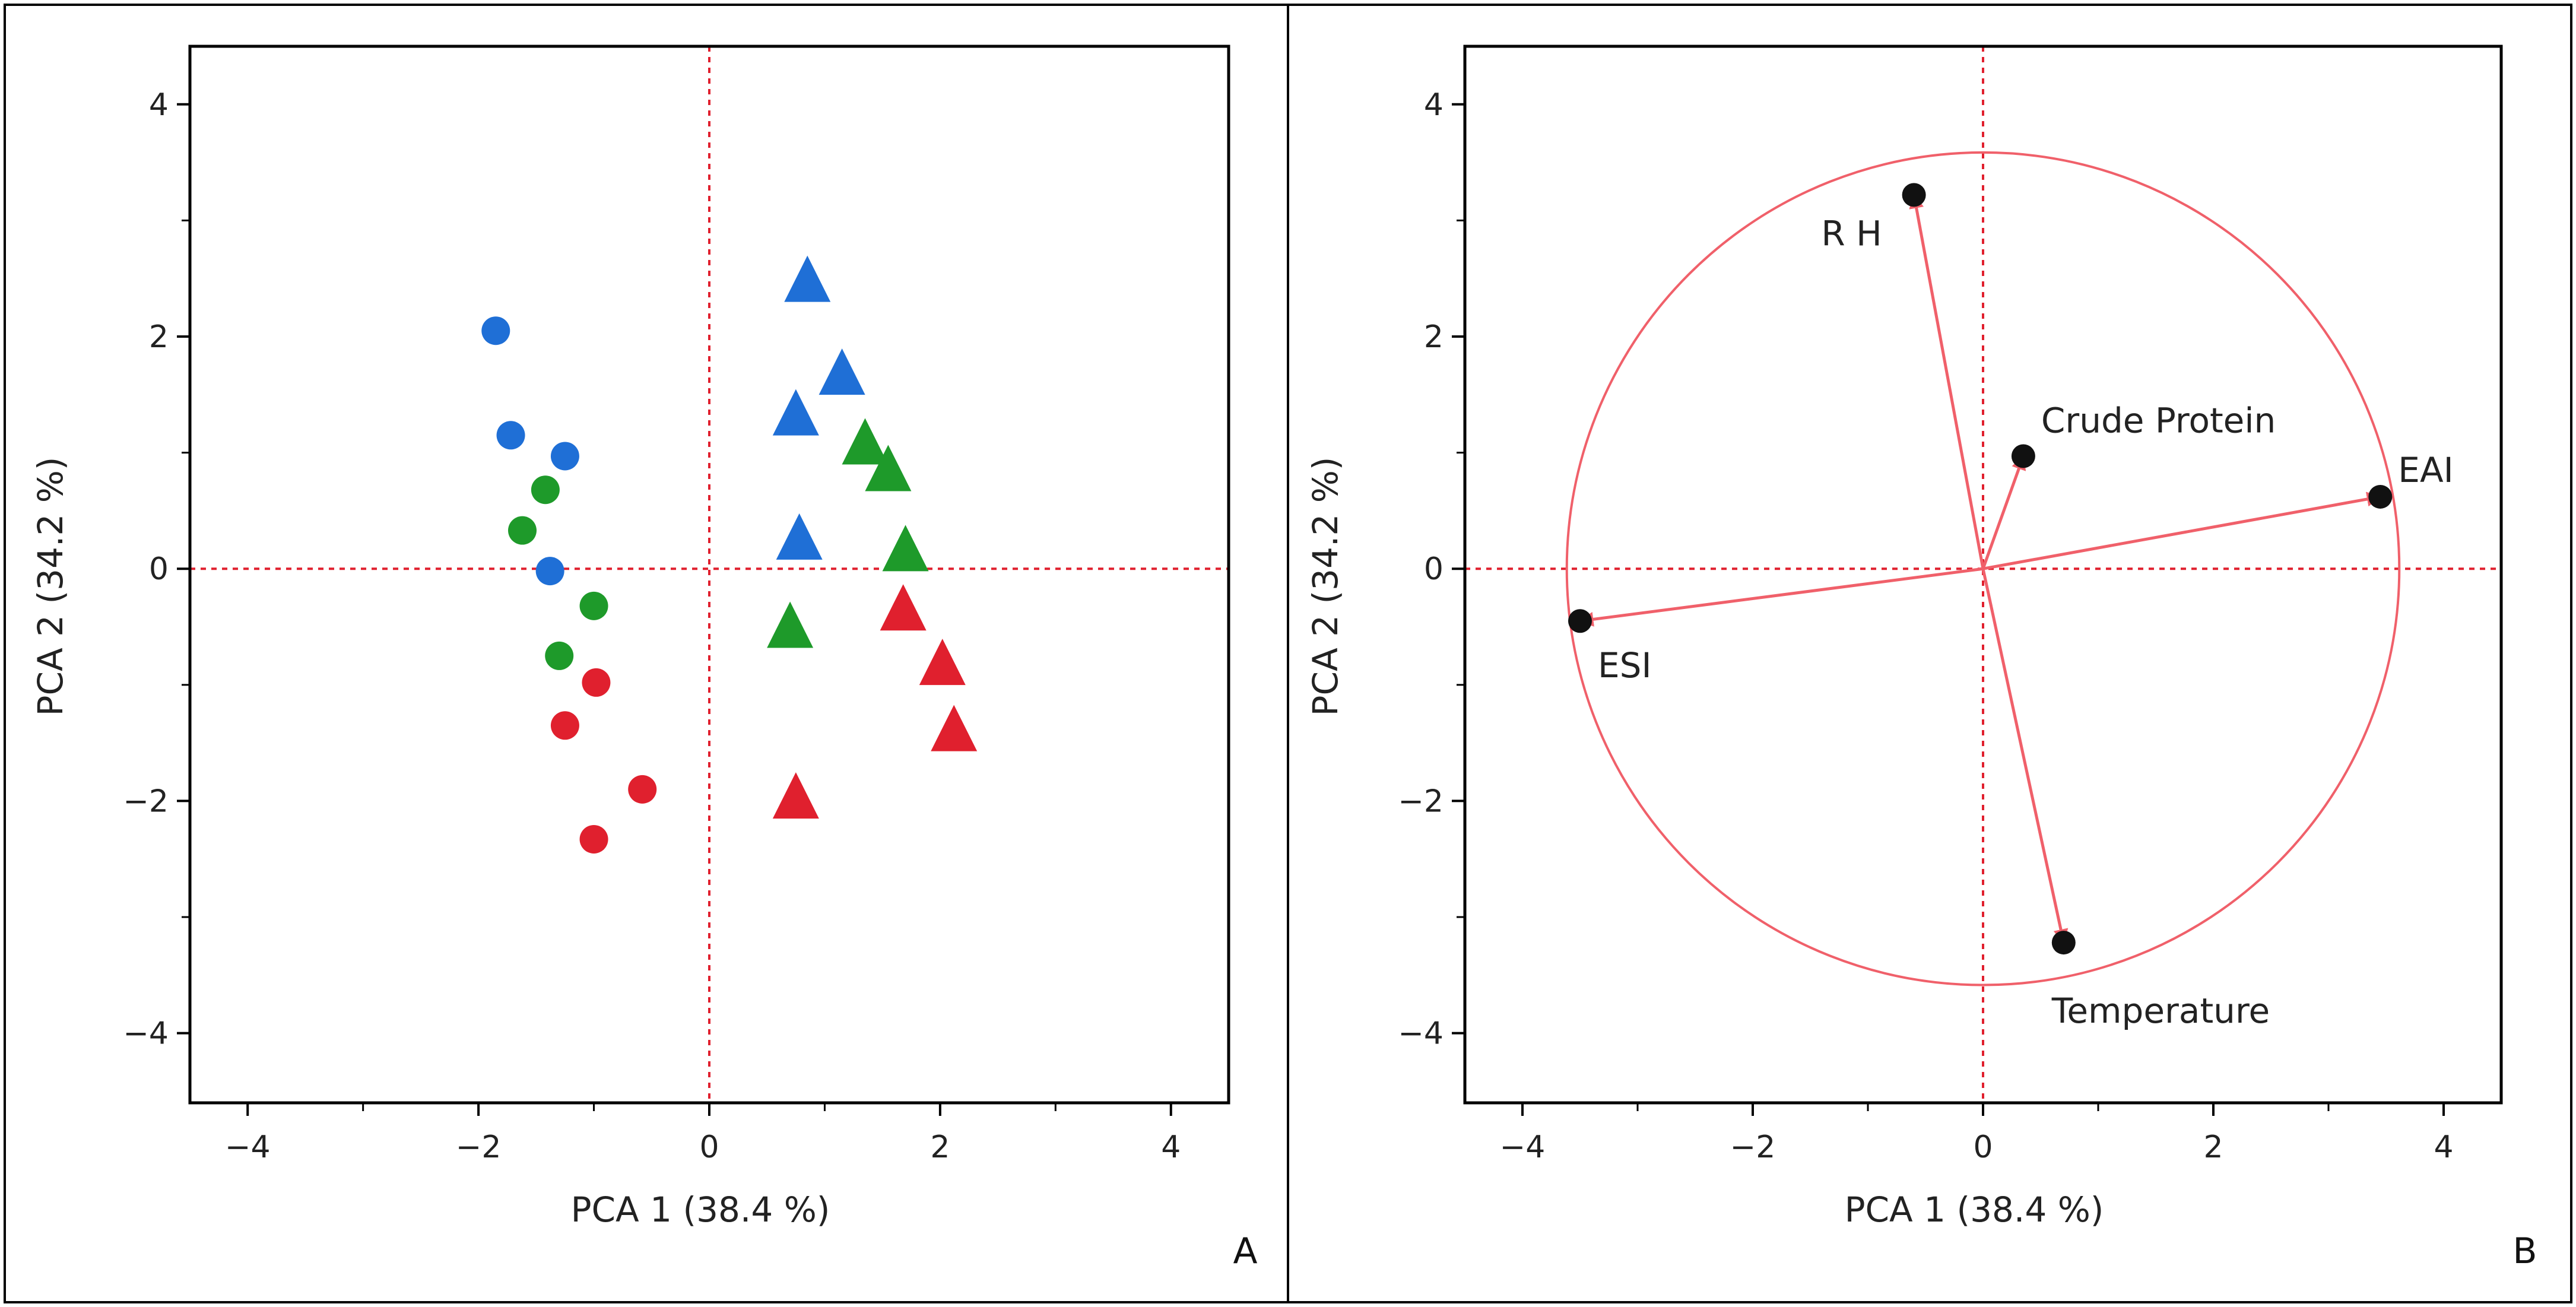 The width and height of the screenshot is (2576, 1307). What do you see at coordinates (1625, 665) in the screenshot?
I see `vector-label: ESI` at bounding box center [1625, 665].